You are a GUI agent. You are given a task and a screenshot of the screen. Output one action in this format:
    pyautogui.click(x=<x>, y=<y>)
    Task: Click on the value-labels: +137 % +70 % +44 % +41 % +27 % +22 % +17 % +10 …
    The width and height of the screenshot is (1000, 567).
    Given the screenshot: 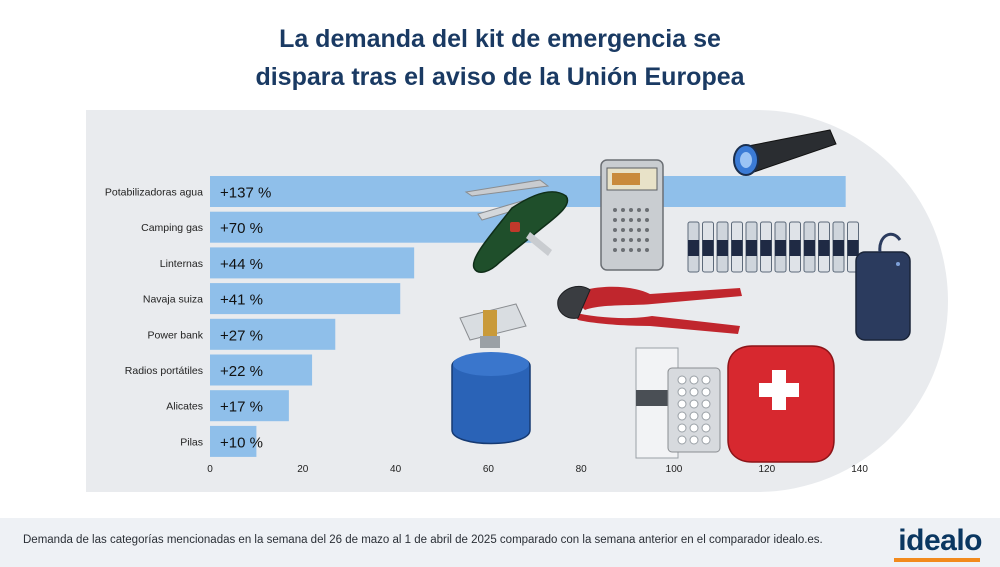 What is the action you would take?
    pyautogui.click(x=245, y=318)
    